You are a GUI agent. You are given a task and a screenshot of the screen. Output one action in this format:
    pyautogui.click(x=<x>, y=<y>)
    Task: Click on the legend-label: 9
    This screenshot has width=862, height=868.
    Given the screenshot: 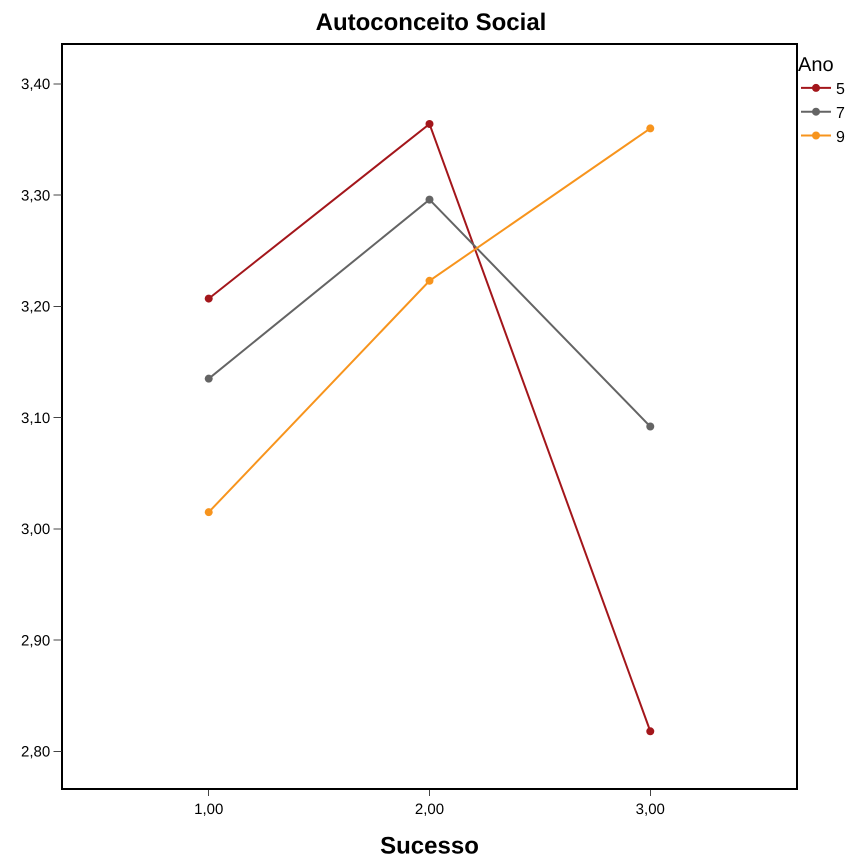 What is the action you would take?
    pyautogui.click(x=840, y=137)
    